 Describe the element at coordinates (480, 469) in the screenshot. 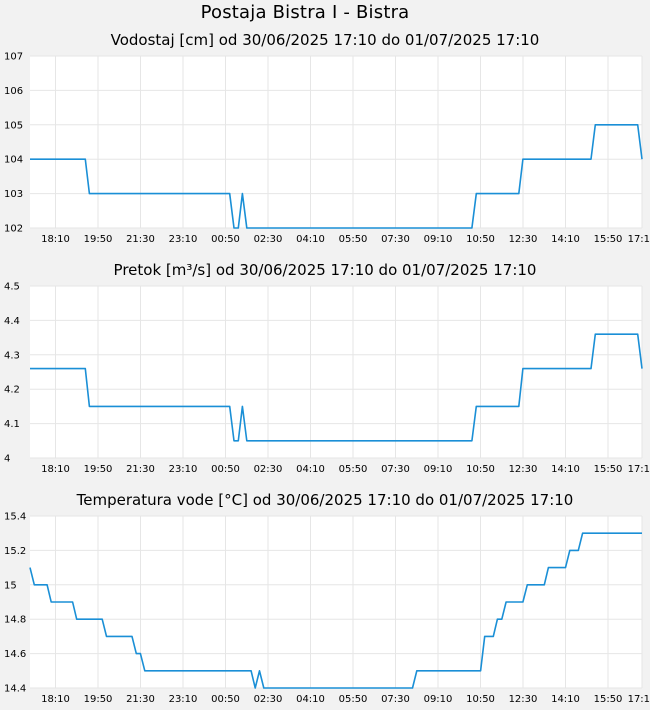

I see `discharge-x-tick-label: 10:50` at that location.